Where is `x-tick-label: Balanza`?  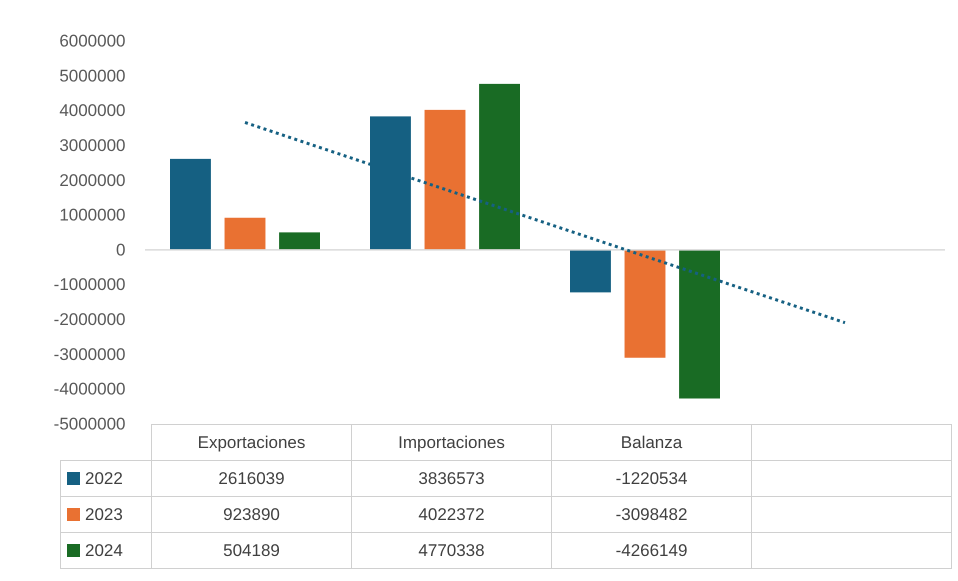
x-tick-label: Balanza is located at coordinates (652, 442).